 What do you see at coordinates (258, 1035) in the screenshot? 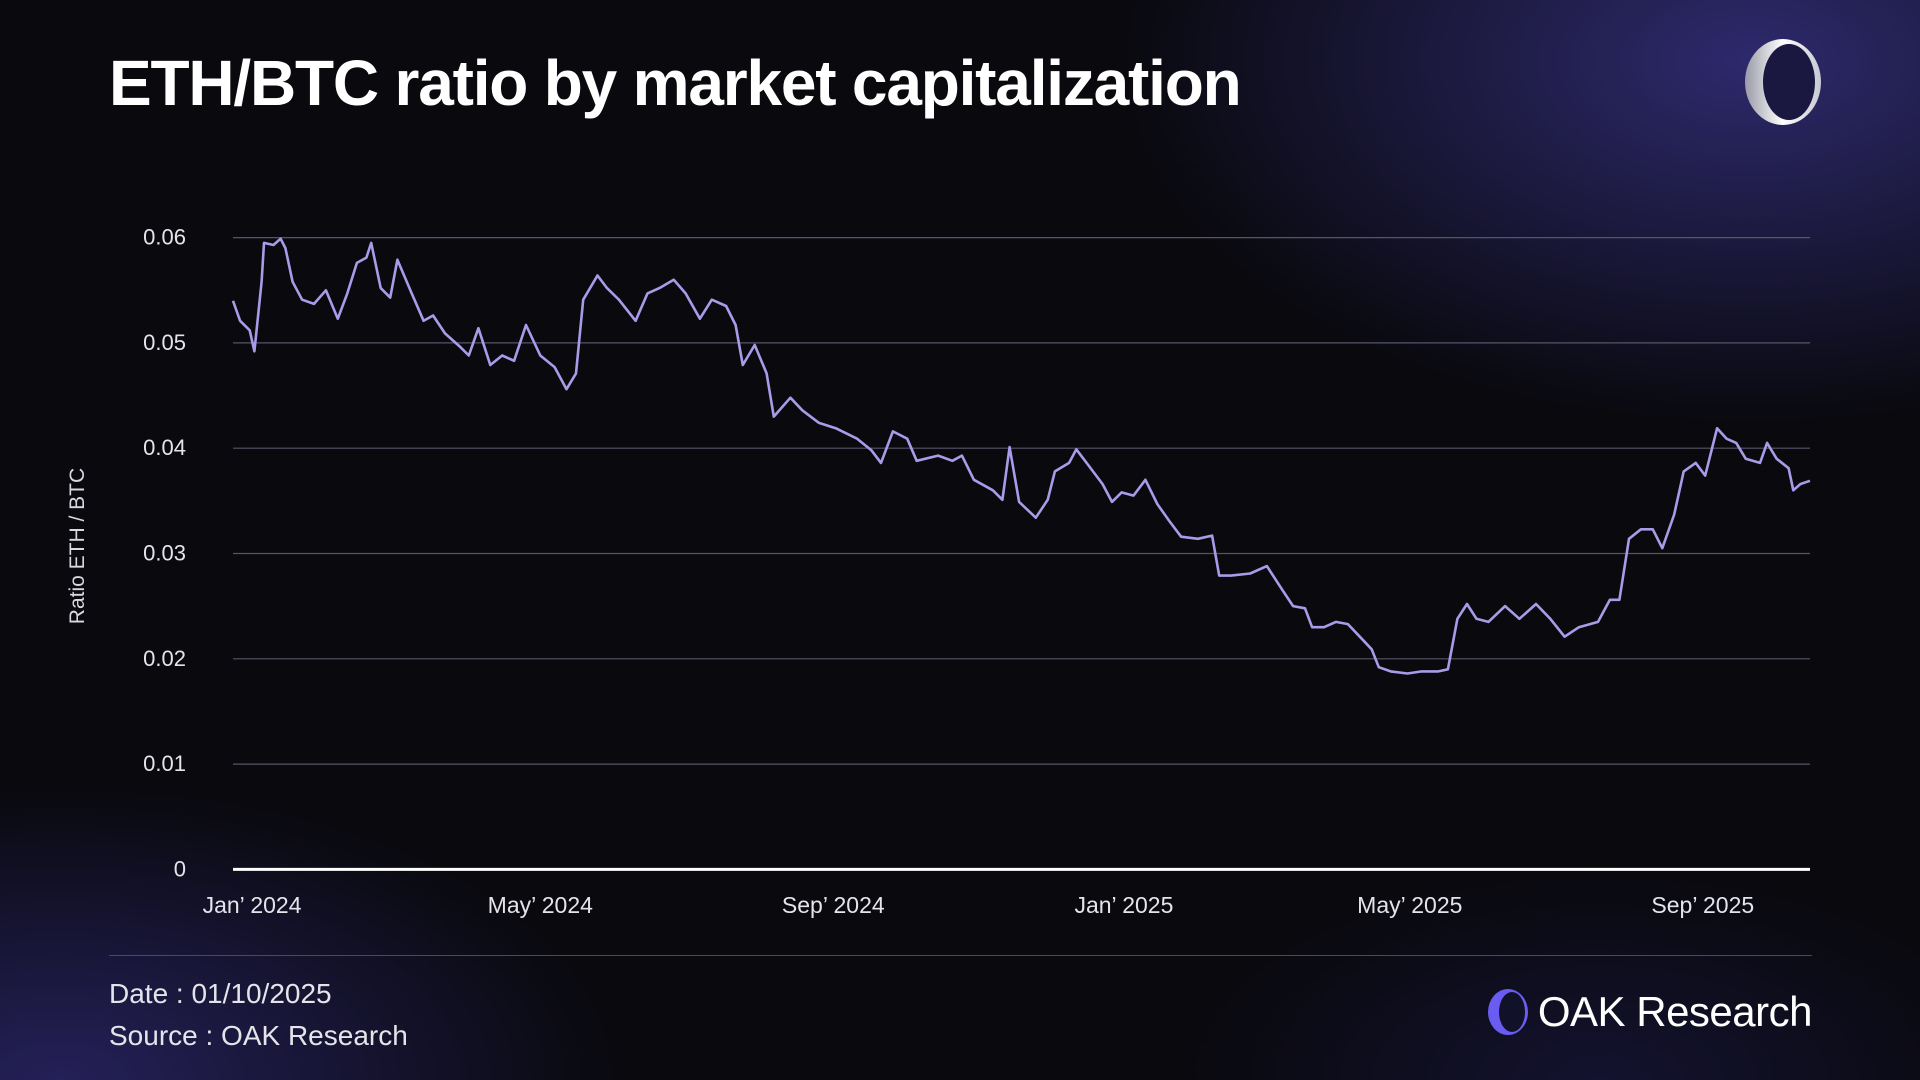
I see `footer-source: Source : OAK Research` at bounding box center [258, 1035].